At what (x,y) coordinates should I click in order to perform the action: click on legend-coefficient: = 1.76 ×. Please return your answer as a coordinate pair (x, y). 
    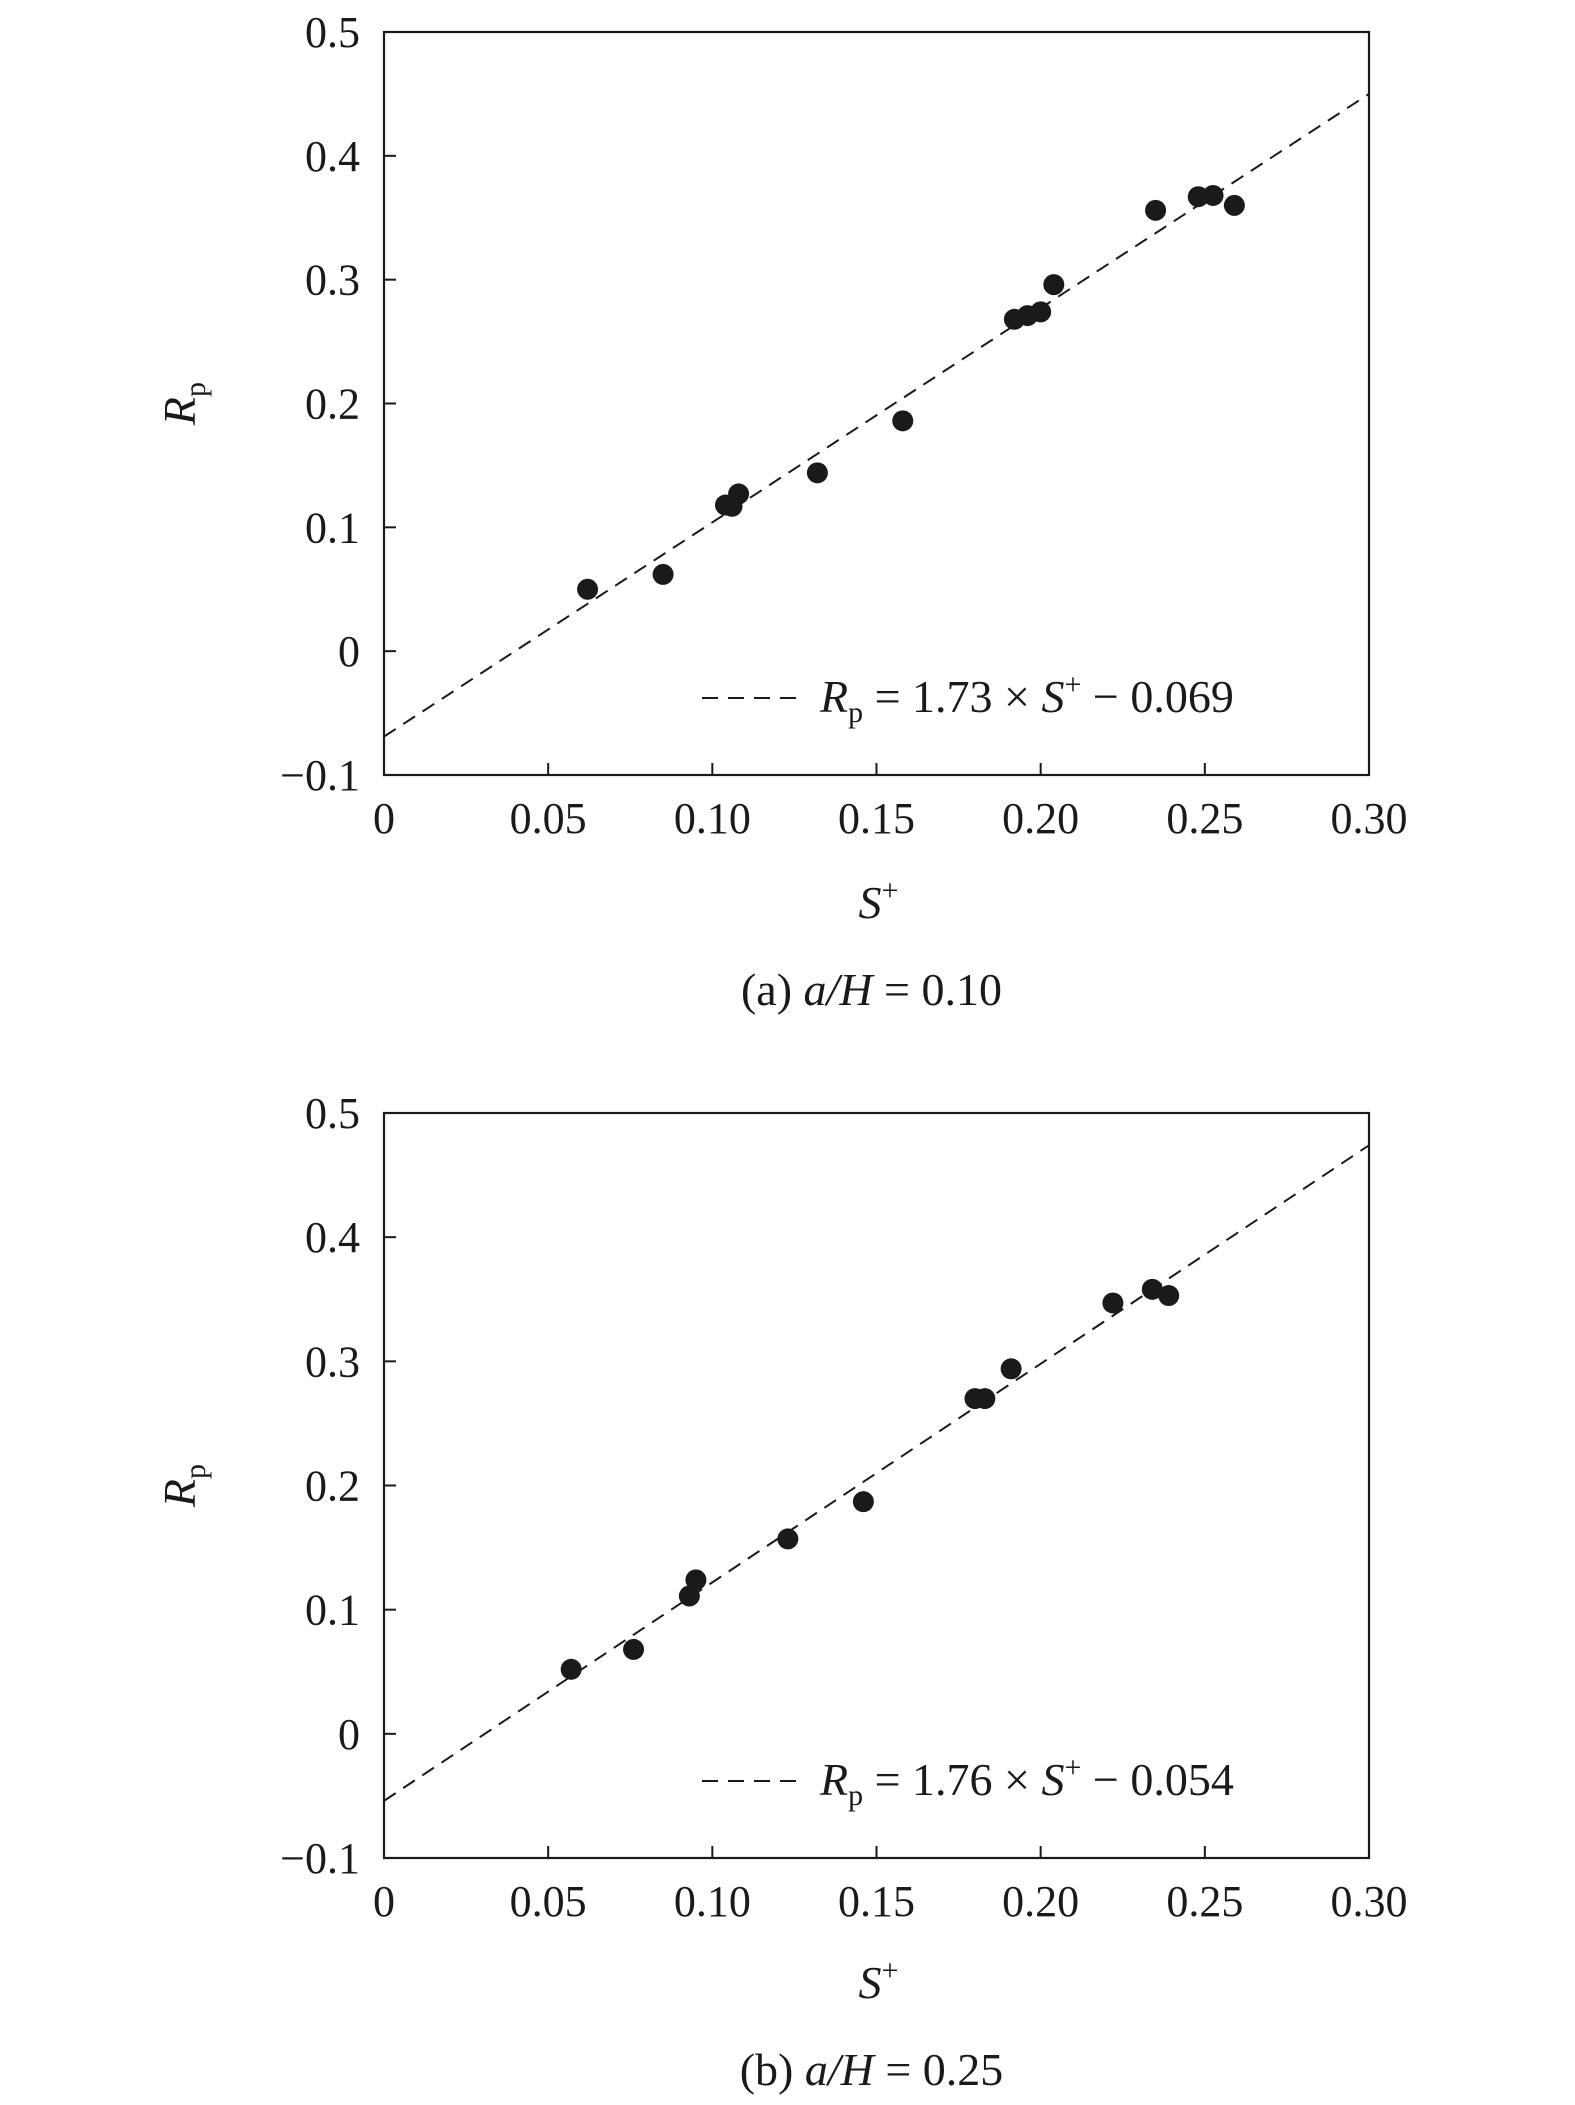
    Looking at the image, I should click on (952, 1779).